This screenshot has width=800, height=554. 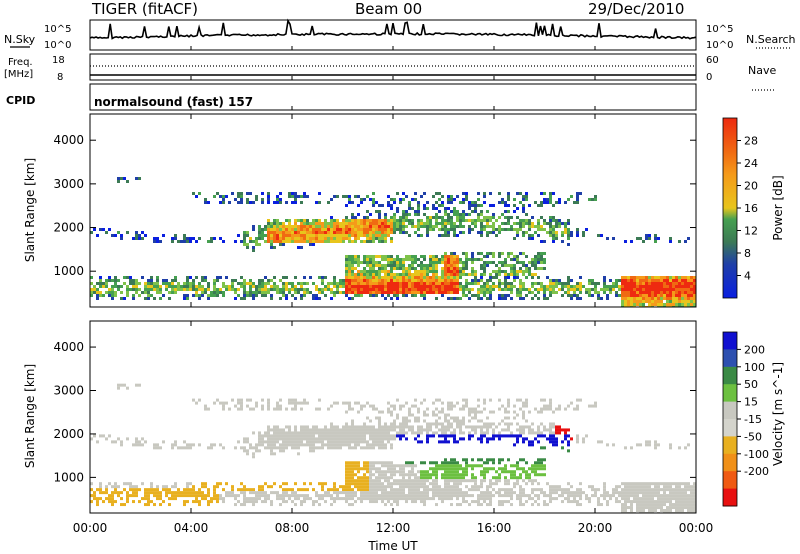 What do you see at coordinates (173, 102) in the screenshot?
I see `cpid-program: normalsound (fast) 157` at bounding box center [173, 102].